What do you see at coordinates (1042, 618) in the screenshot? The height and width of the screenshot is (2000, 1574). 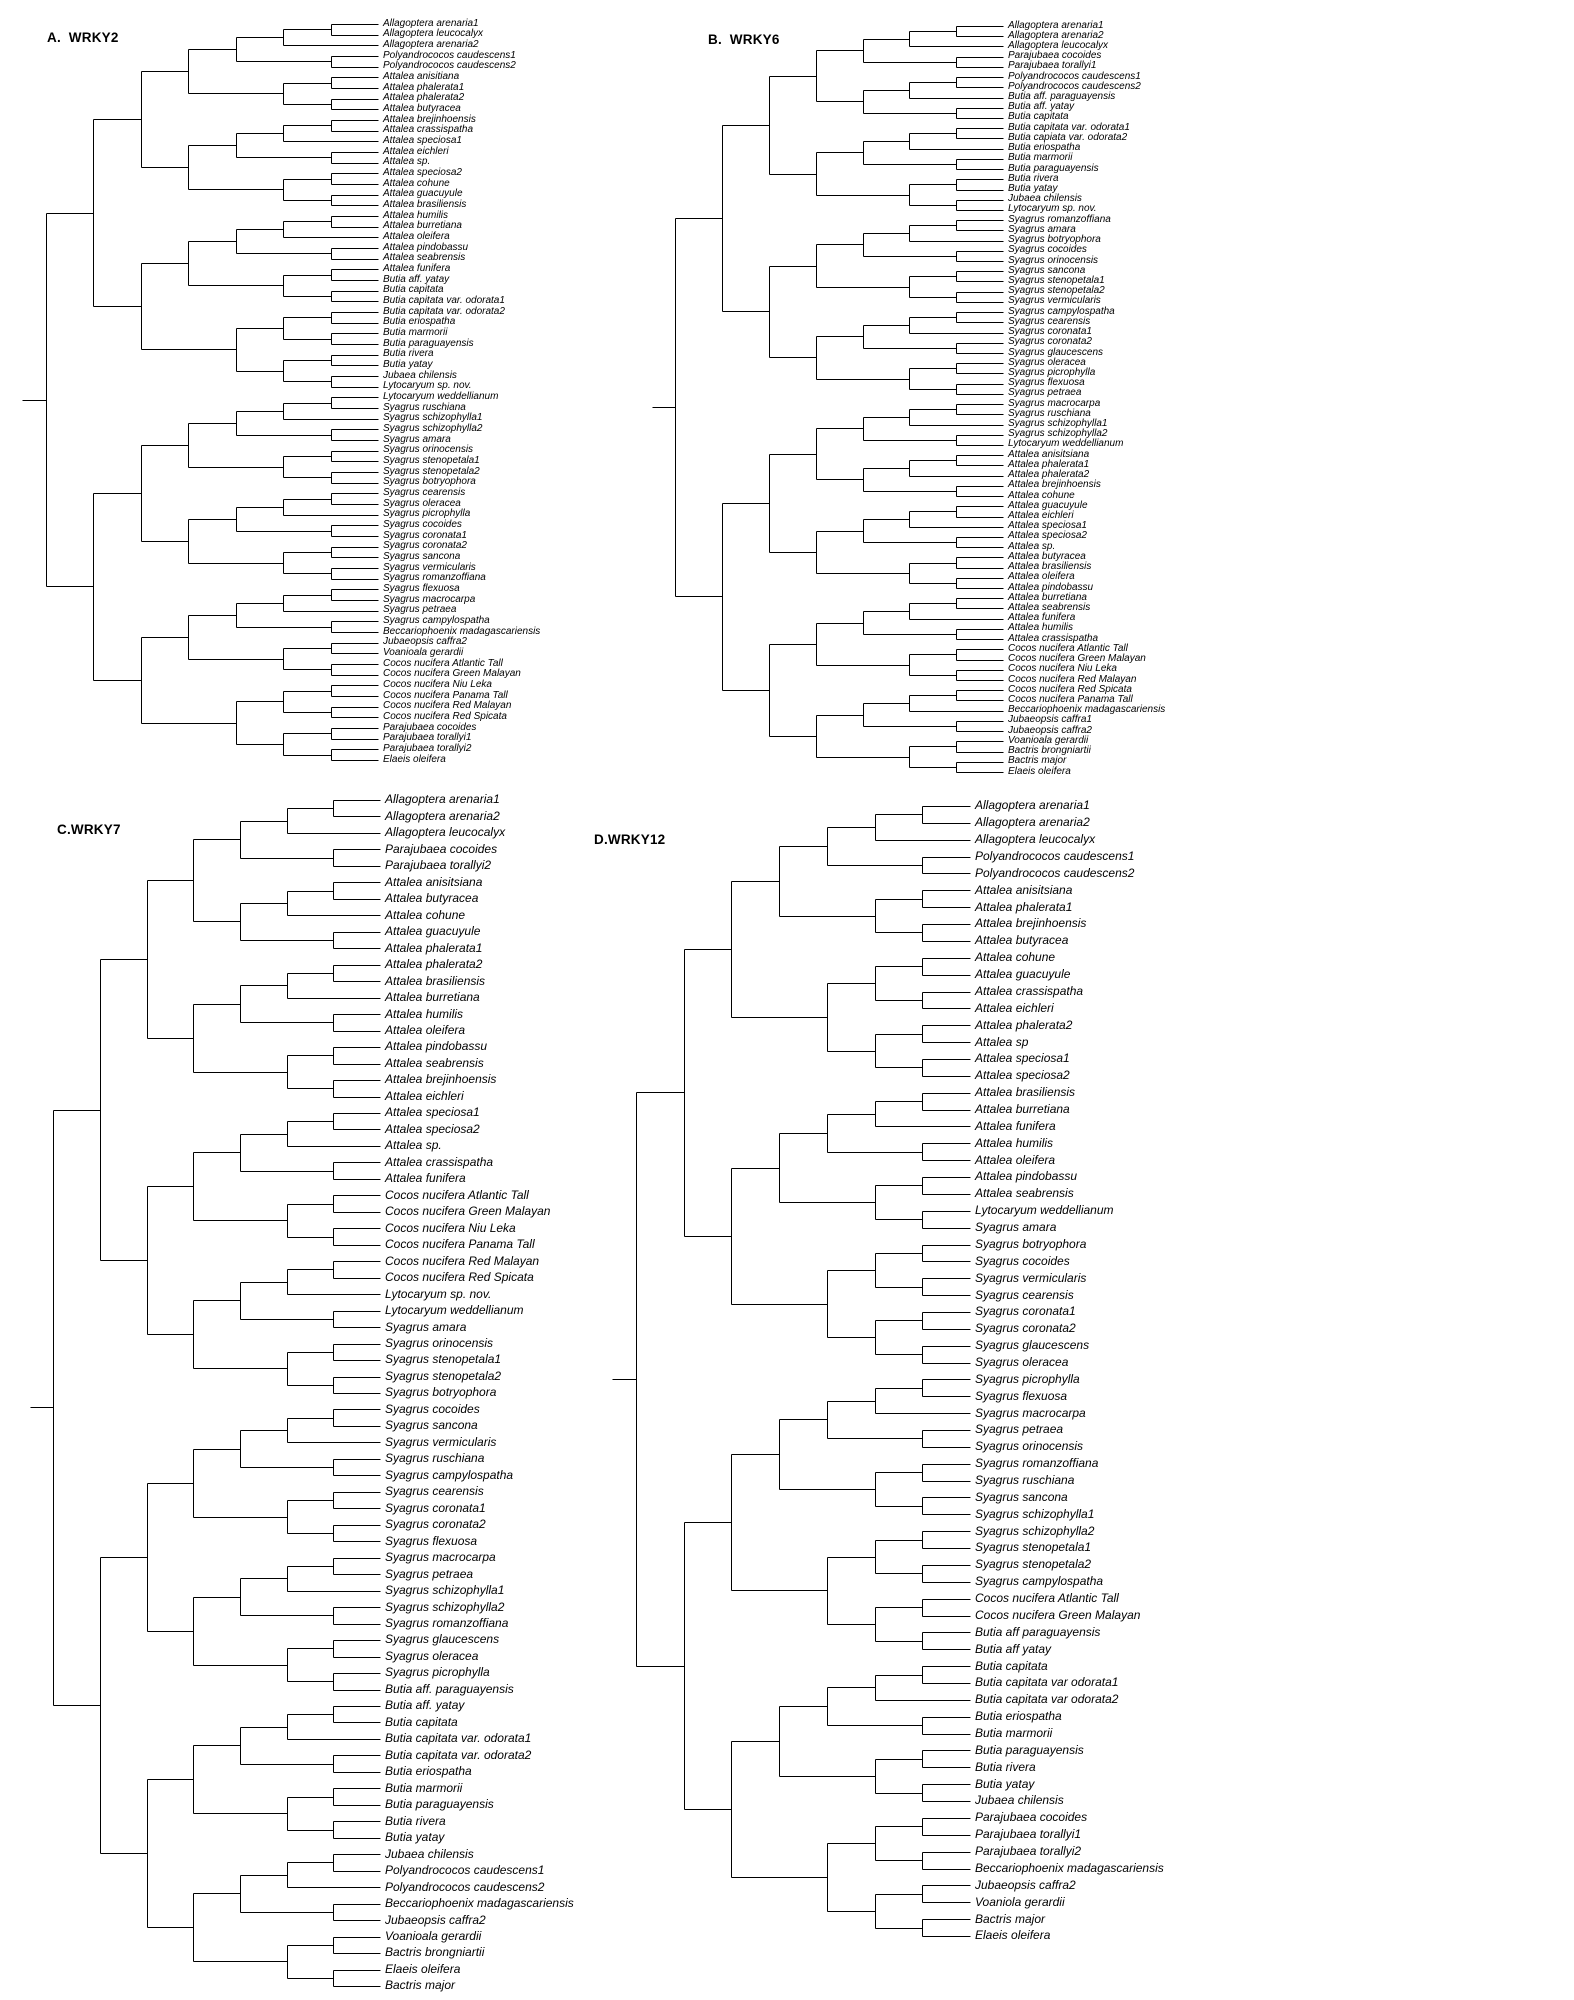 I see `taxon-label: Attalea funifera` at bounding box center [1042, 618].